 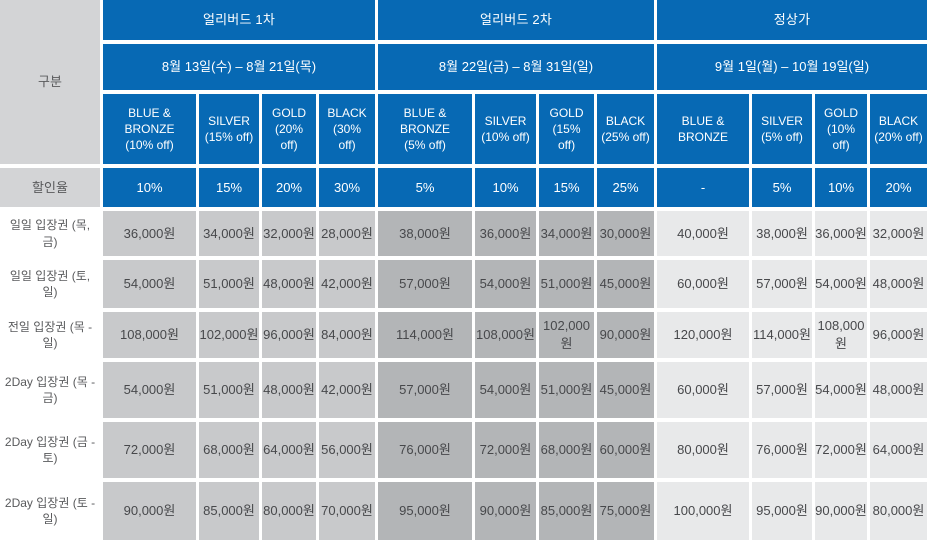 I want to click on group-header-regular: 정상가, so click(x=792, y=20).